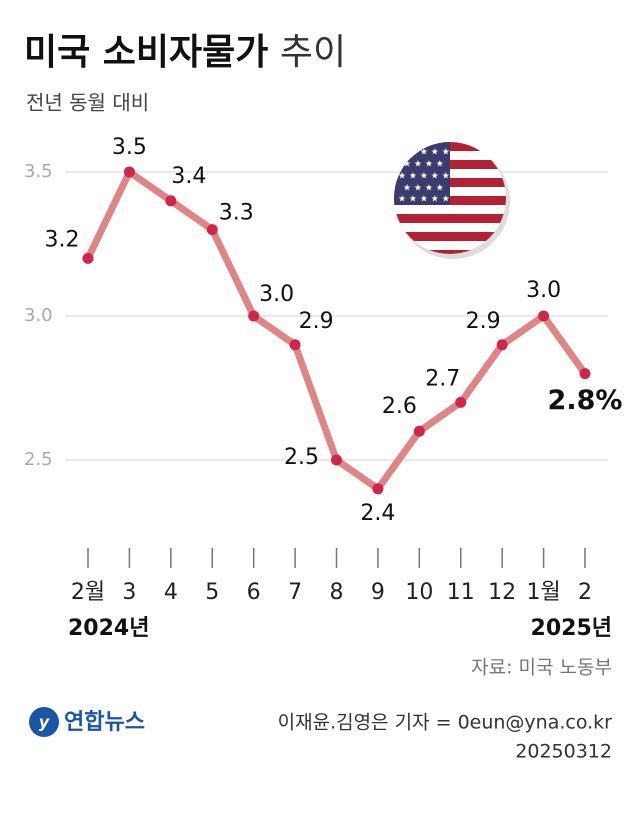 The height and width of the screenshot is (834, 640). Describe the element at coordinates (571, 628) in the screenshot. I see `year-label: 2025년` at that location.